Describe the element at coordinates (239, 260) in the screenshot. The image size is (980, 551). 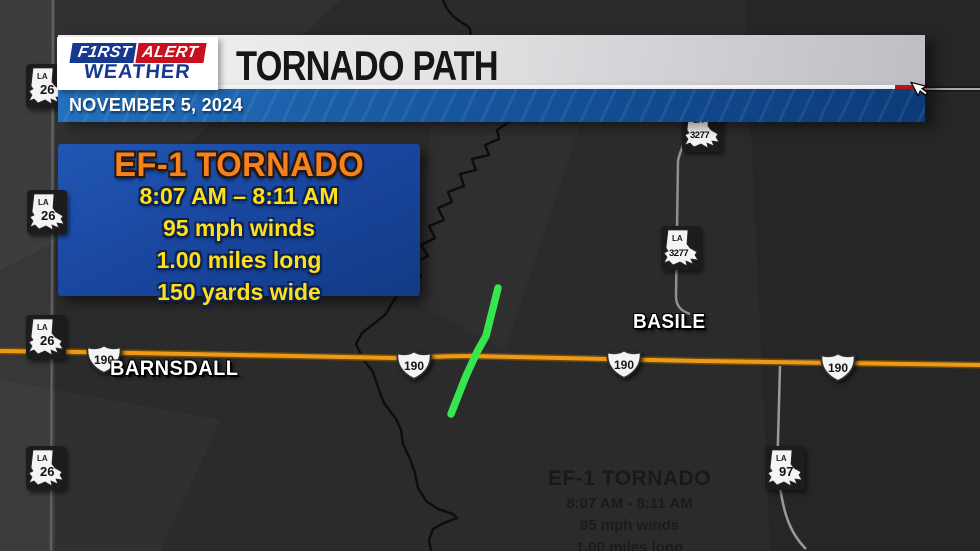
I see `tornado-path-length: 1.00 miles long` at that location.